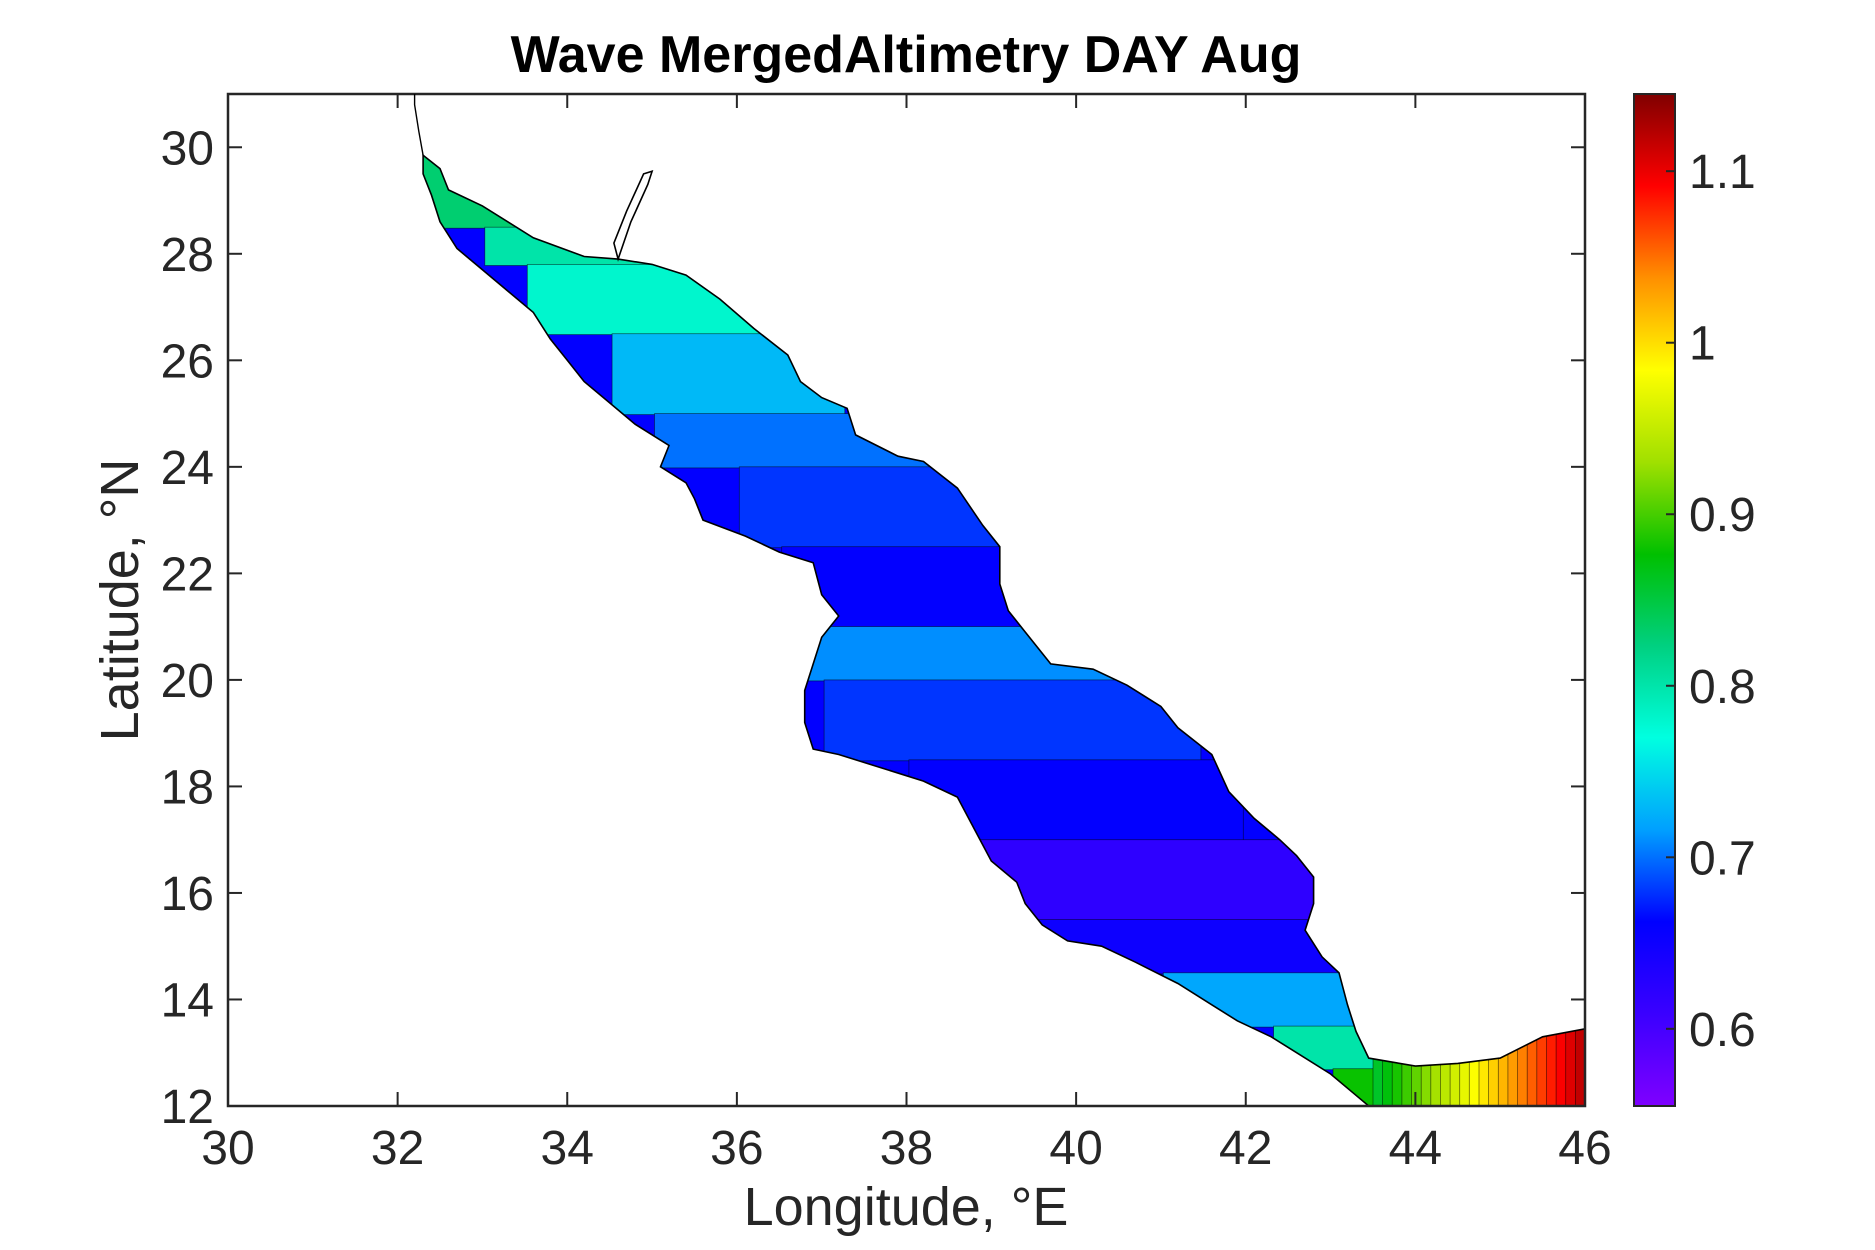 The width and height of the screenshot is (1875, 1250). Describe the element at coordinates (227, 1148) in the screenshot. I see `x-tick-label: 30` at that location.